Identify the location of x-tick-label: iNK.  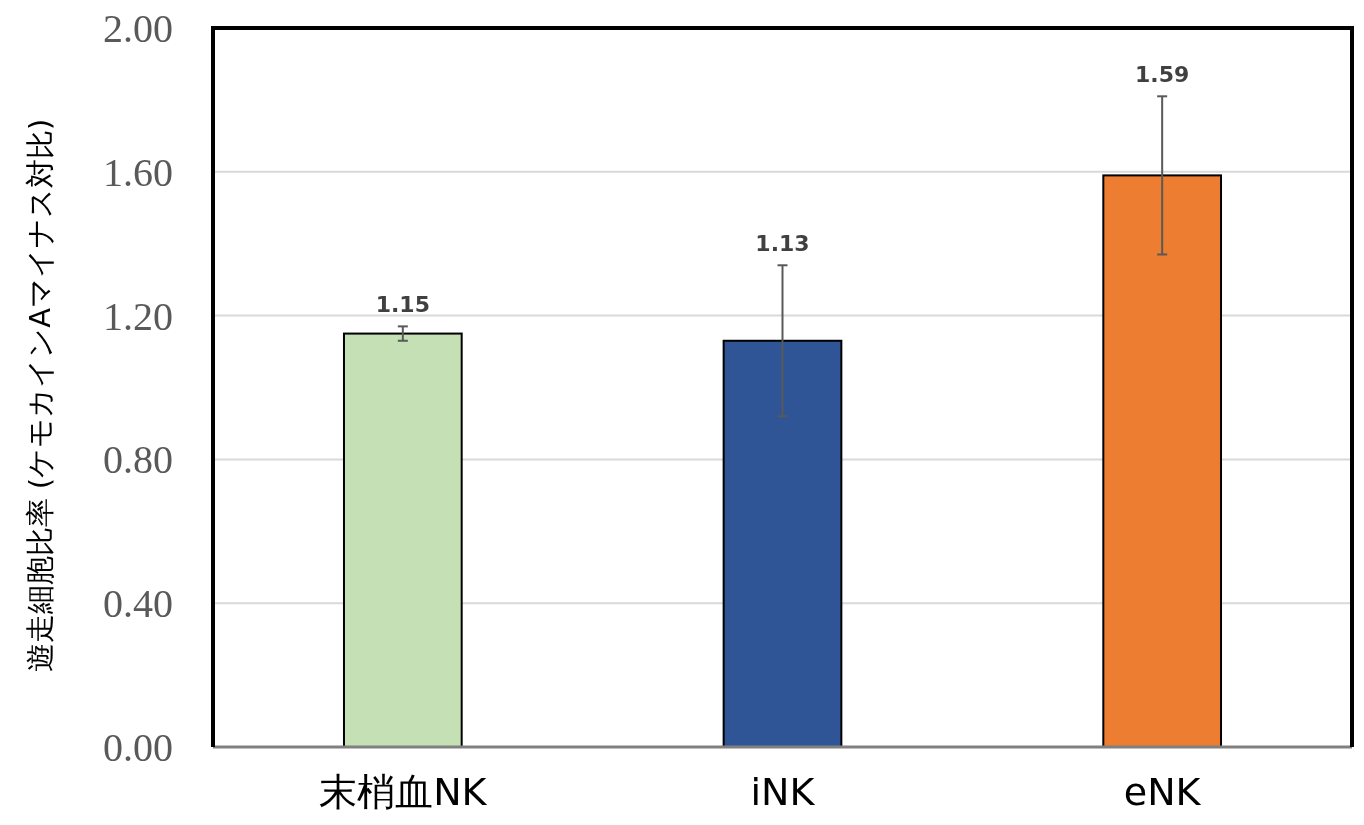
(783, 792).